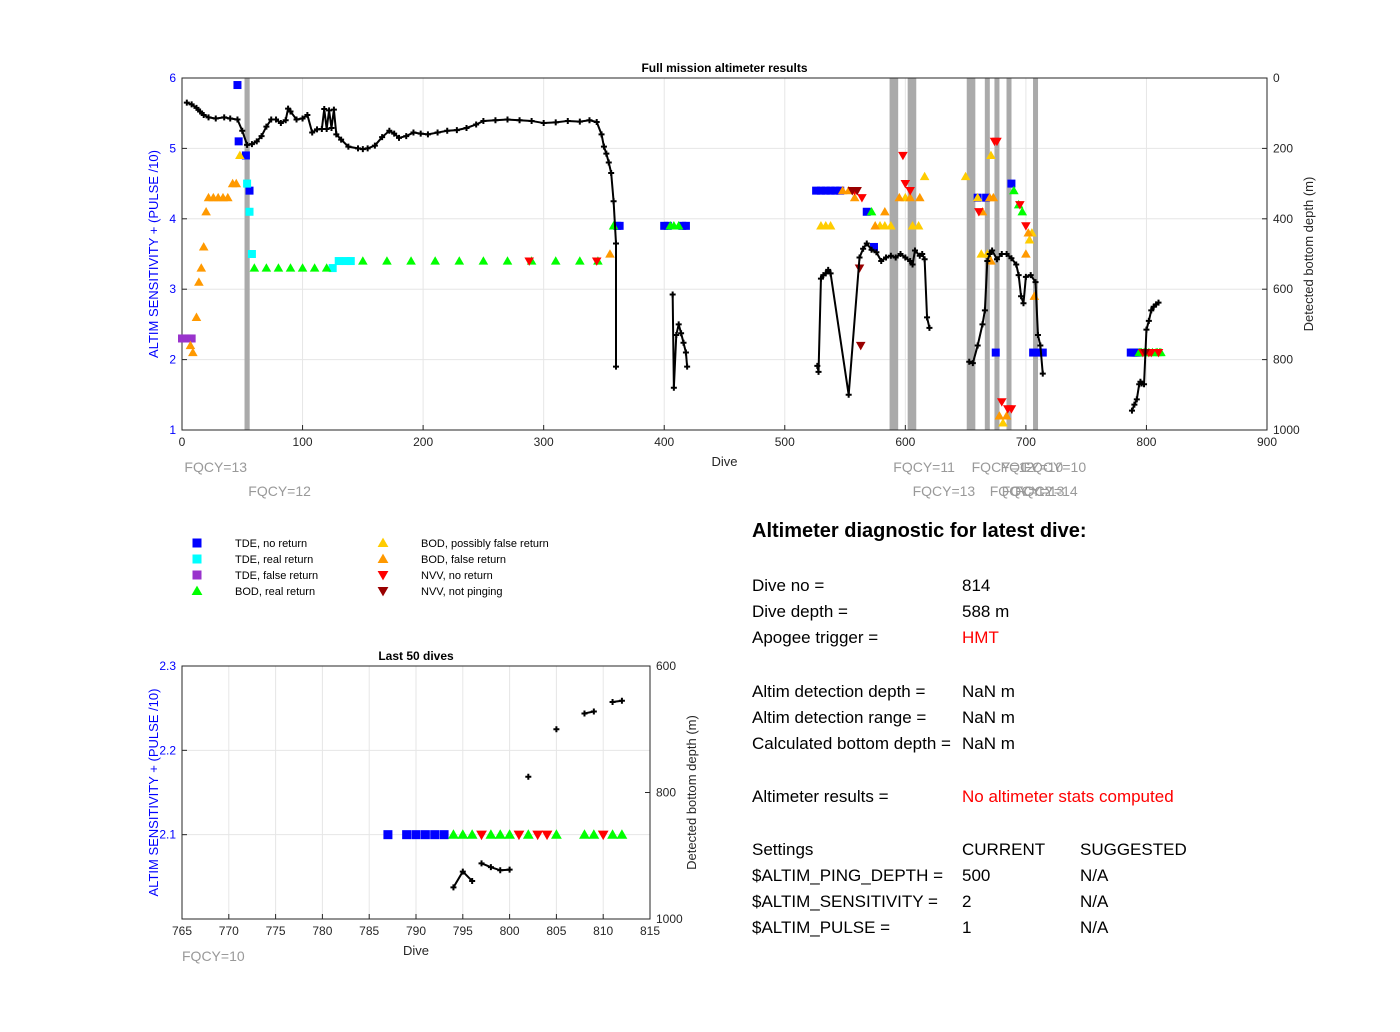  I want to click on legend-marker-bod_possibly_false, so click(383, 542).